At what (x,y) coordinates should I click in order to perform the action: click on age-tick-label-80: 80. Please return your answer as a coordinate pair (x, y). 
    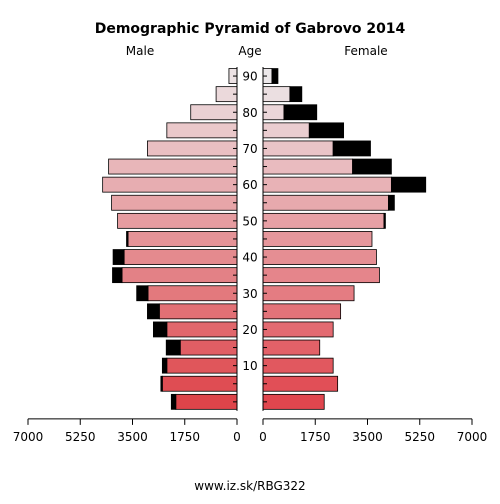
    Looking at the image, I should click on (249, 113).